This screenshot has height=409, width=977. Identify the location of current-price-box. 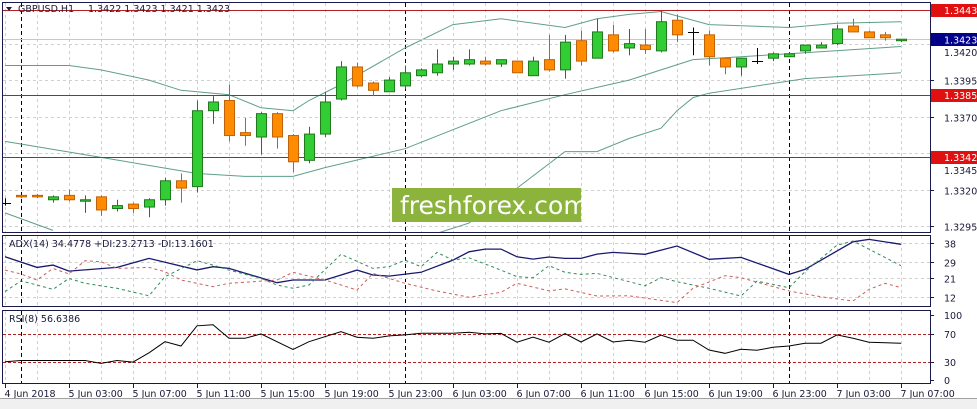
(954, 39).